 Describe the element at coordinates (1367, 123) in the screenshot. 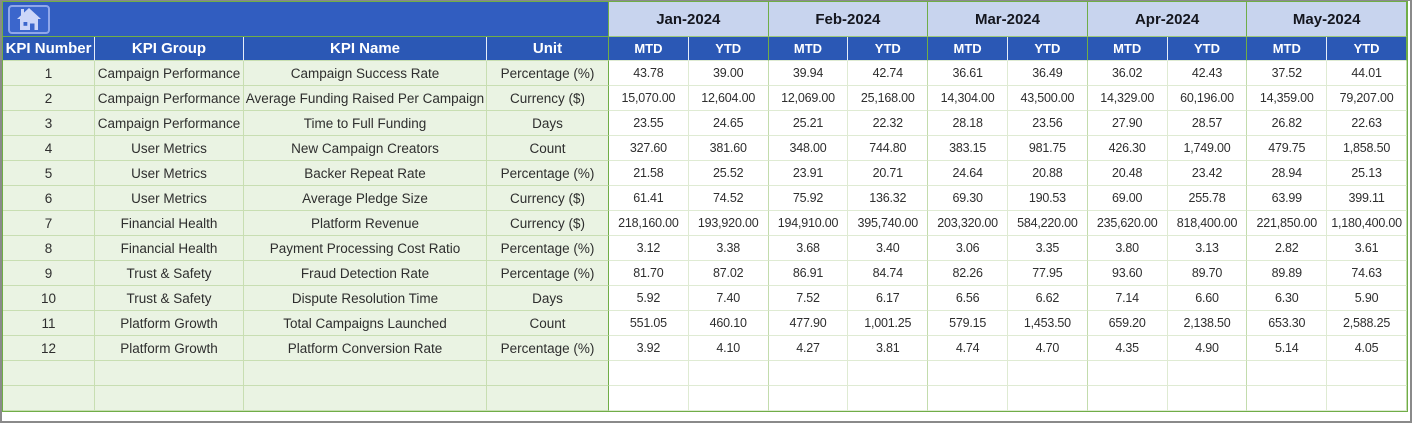

I see `cell-value: 22.63` at that location.